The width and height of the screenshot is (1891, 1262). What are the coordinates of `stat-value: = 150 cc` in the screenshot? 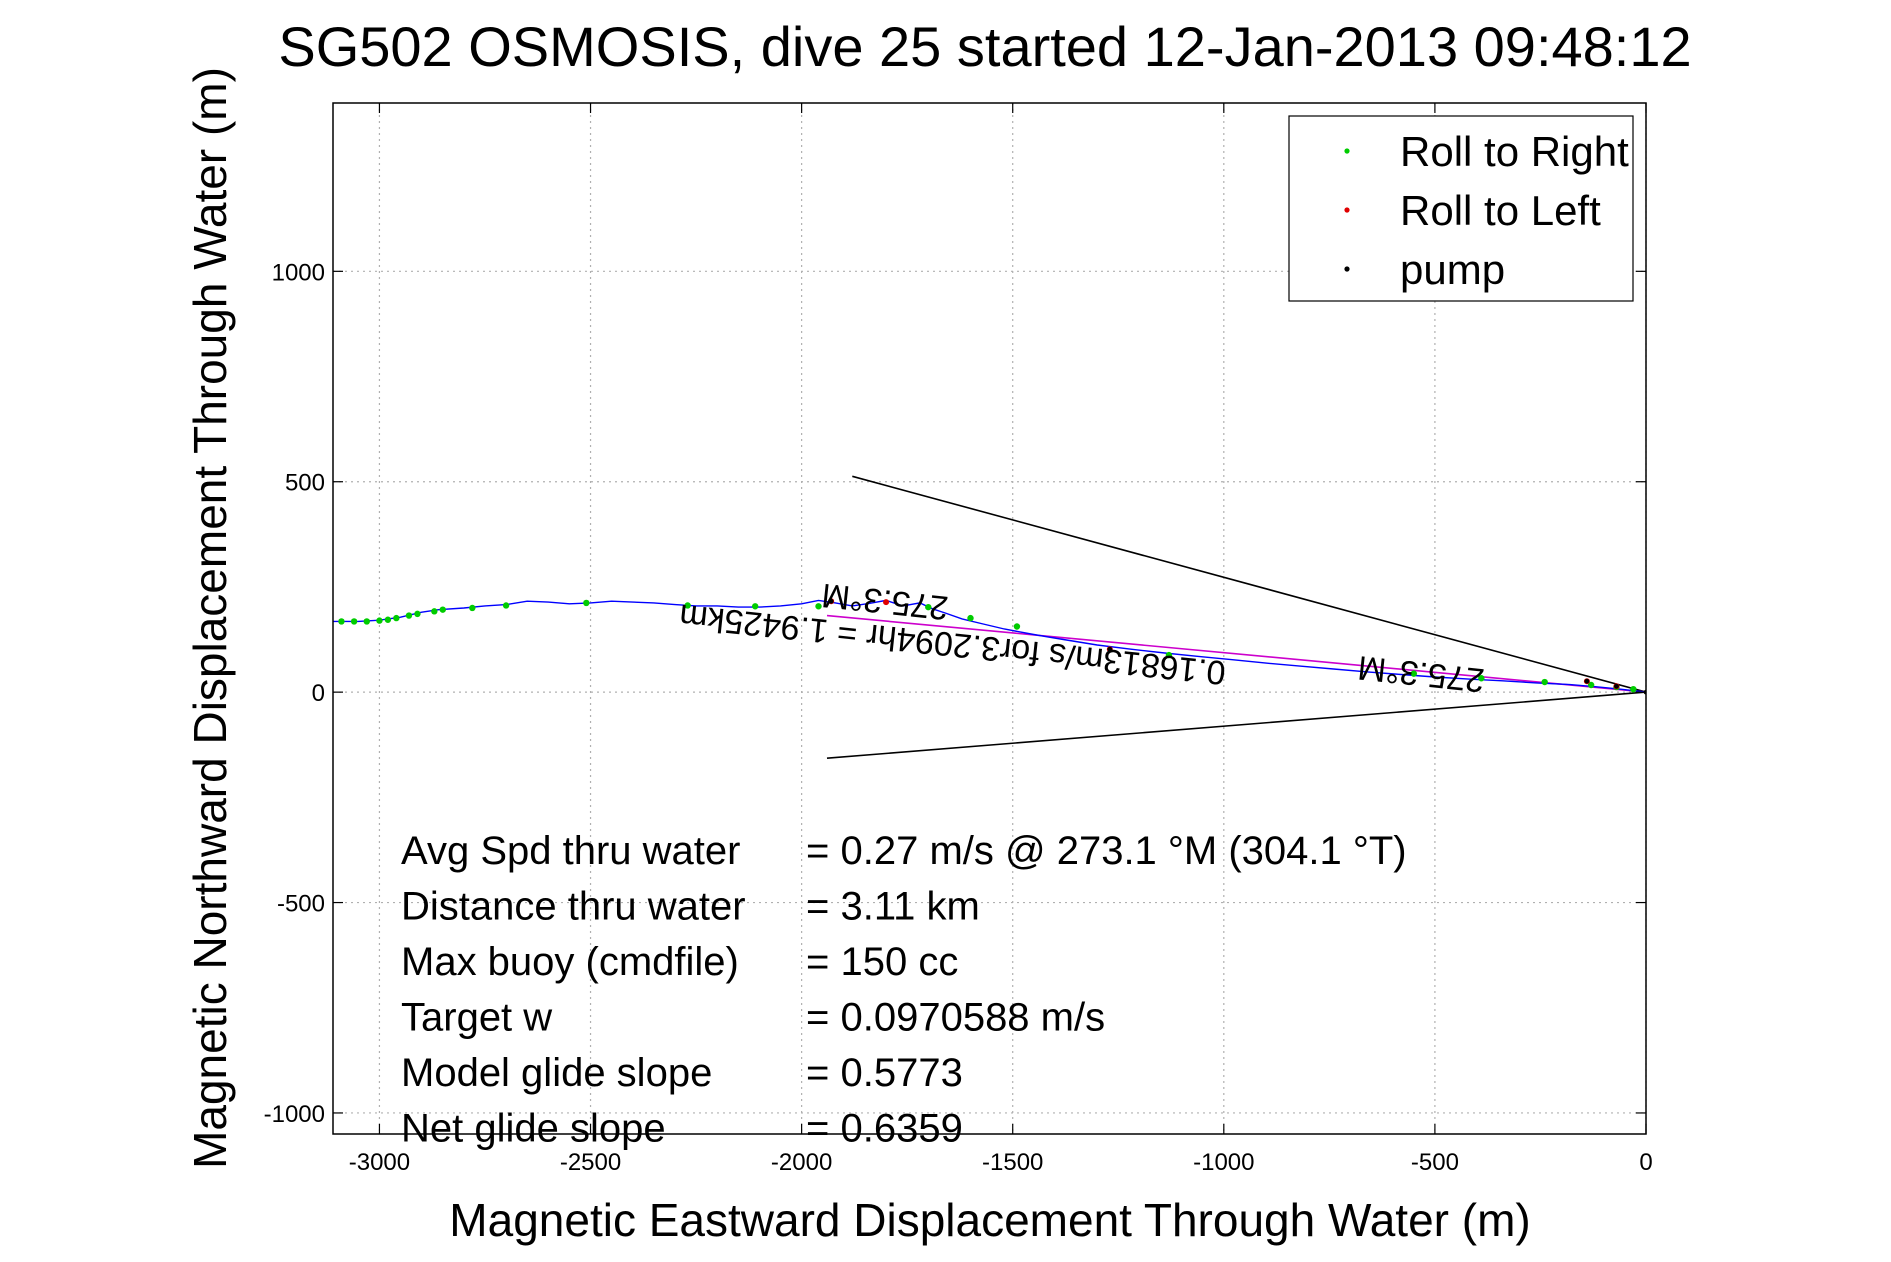 It's located at (882, 962).